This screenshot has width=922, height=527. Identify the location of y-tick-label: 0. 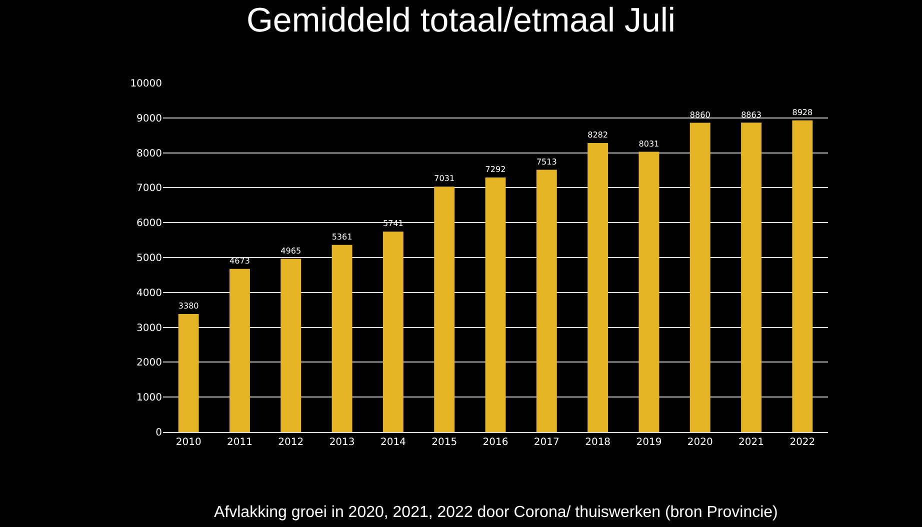
(159, 433).